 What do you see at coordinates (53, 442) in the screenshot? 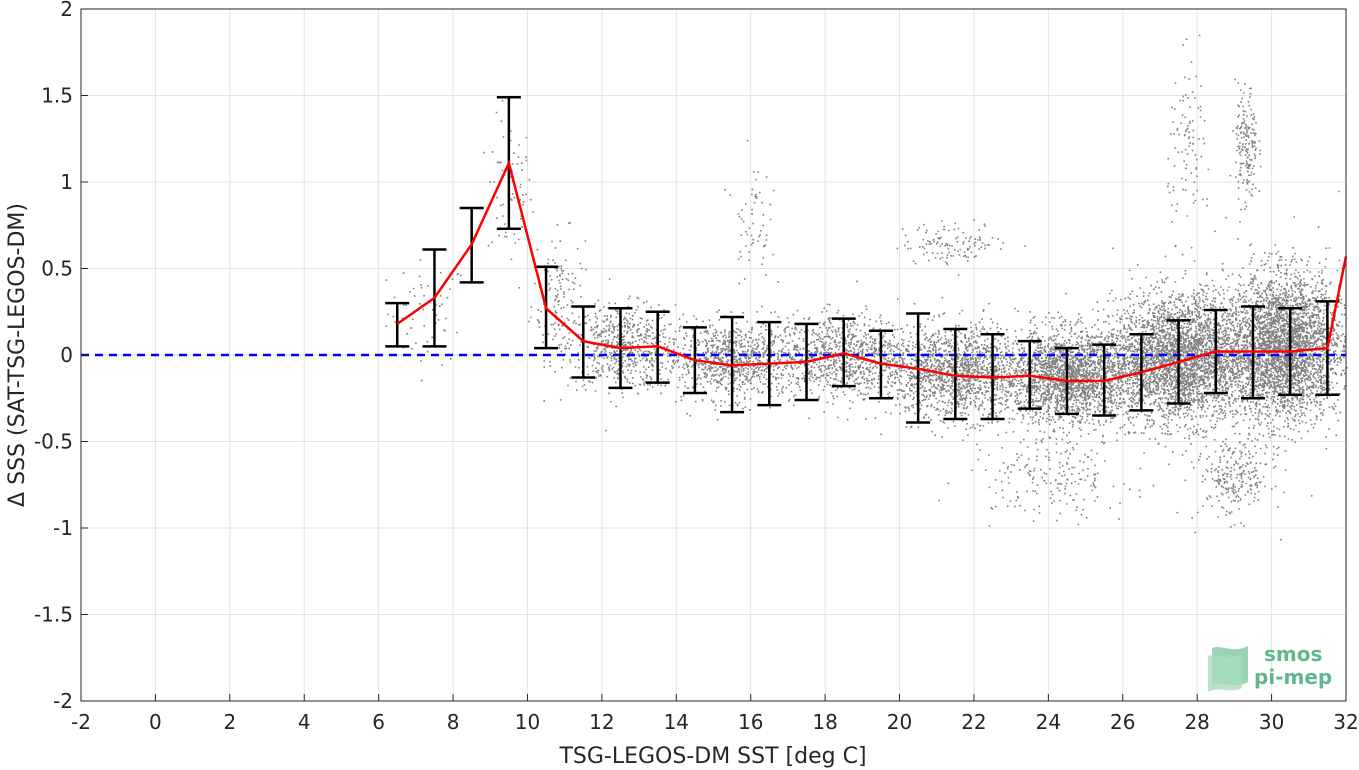
I see `y-tick-label: -0.5` at bounding box center [53, 442].